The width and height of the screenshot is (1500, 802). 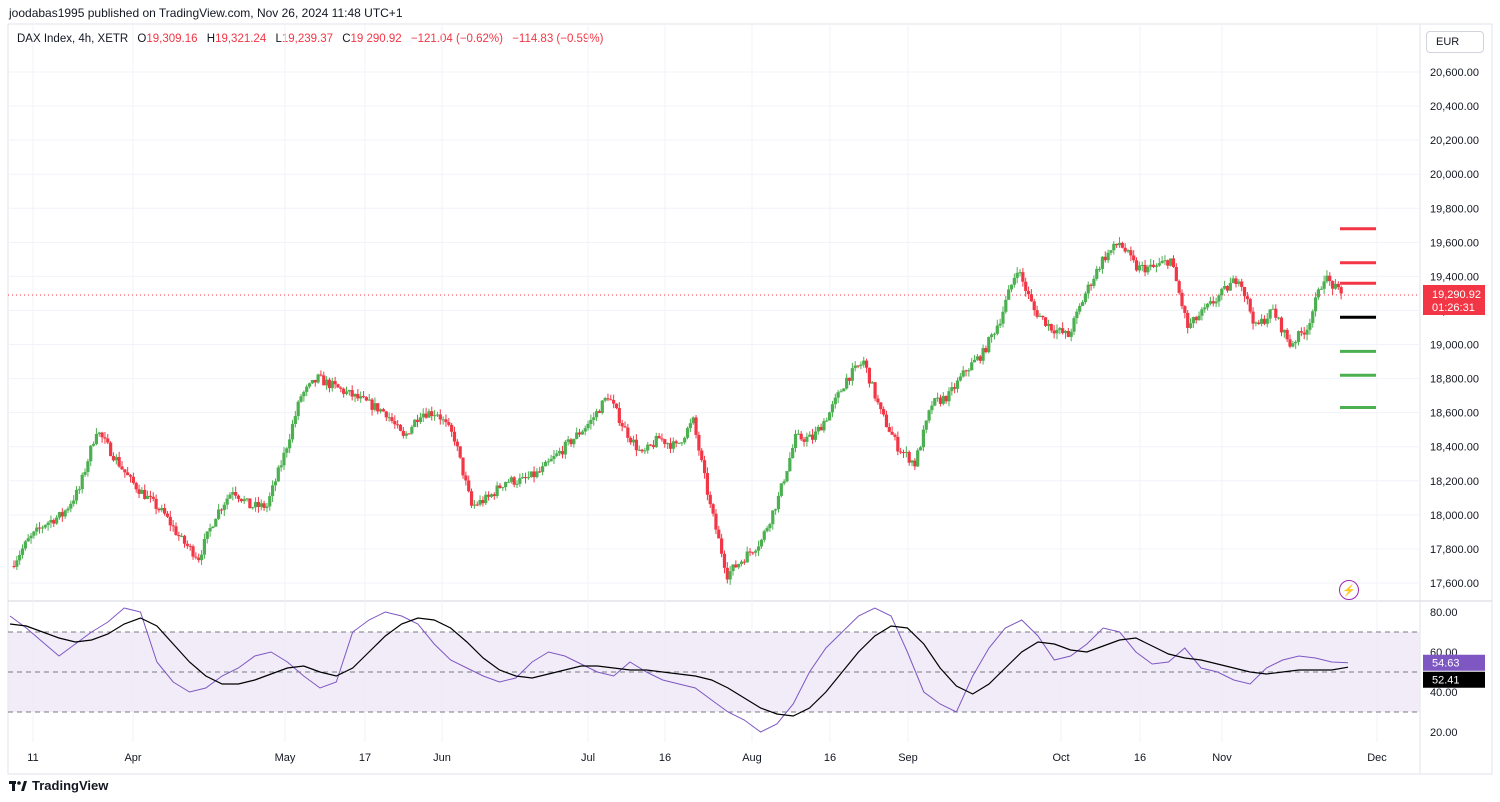 What do you see at coordinates (714, 672) in the screenshot?
I see `rsi-band` at bounding box center [714, 672].